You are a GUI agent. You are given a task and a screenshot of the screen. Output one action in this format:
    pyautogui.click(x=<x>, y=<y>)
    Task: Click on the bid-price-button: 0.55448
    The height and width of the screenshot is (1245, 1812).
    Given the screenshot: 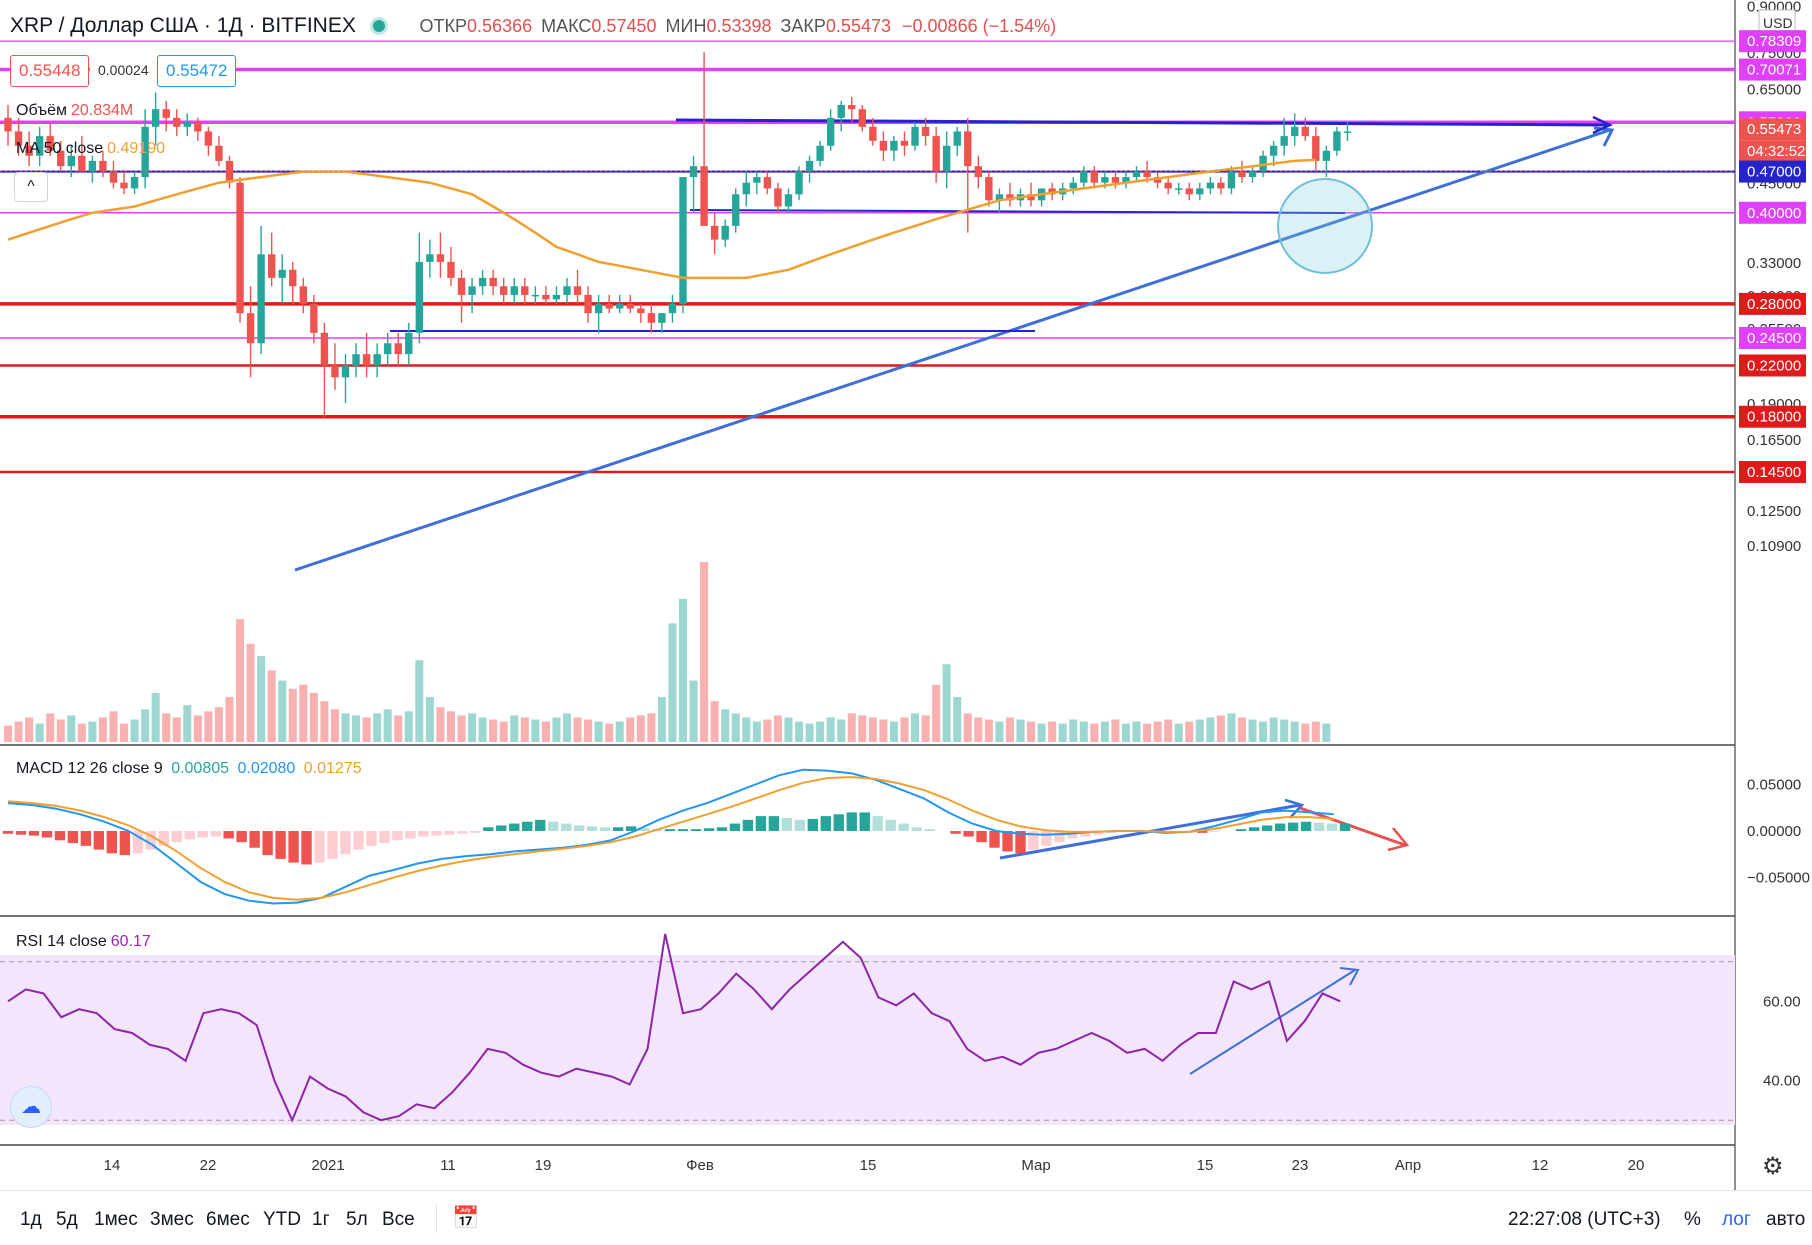 What is the action you would take?
    pyautogui.click(x=50, y=71)
    